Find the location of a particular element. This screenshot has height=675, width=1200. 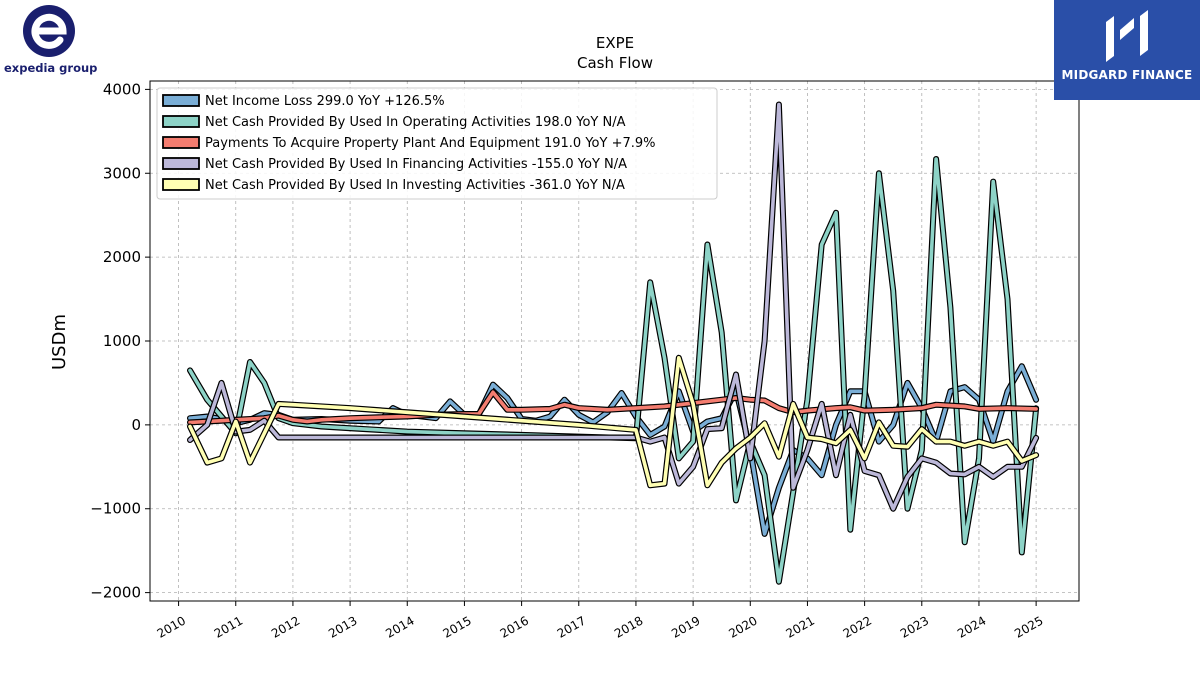

x-tick-label: 2023 is located at coordinates (914, 626).